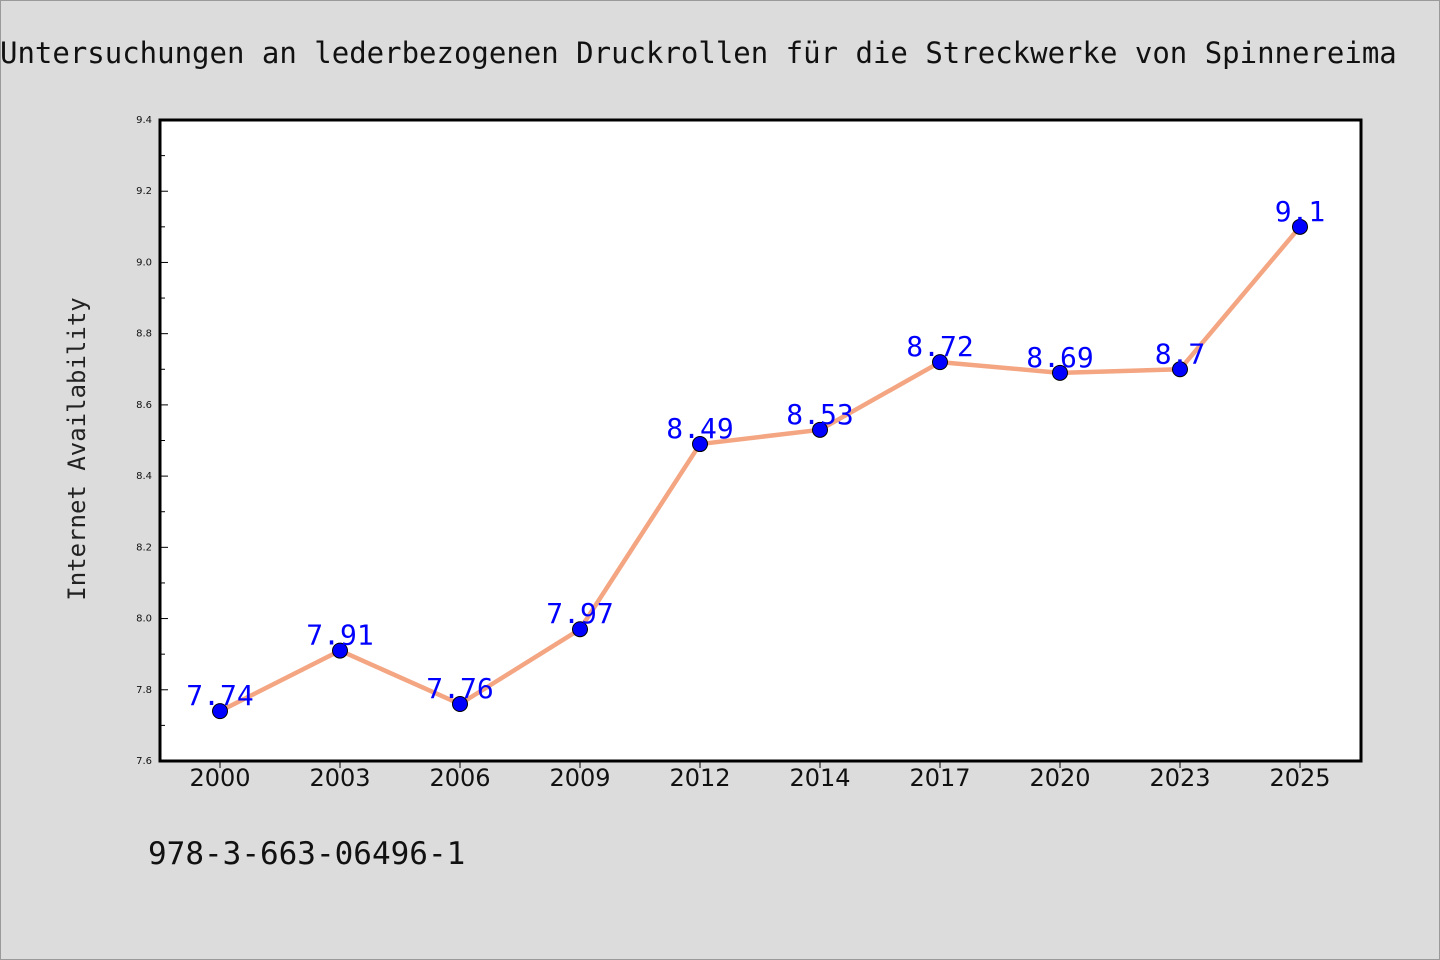 This screenshot has width=1440, height=960. What do you see at coordinates (219, 778) in the screenshot?
I see `x-tick-label: 2000` at bounding box center [219, 778].